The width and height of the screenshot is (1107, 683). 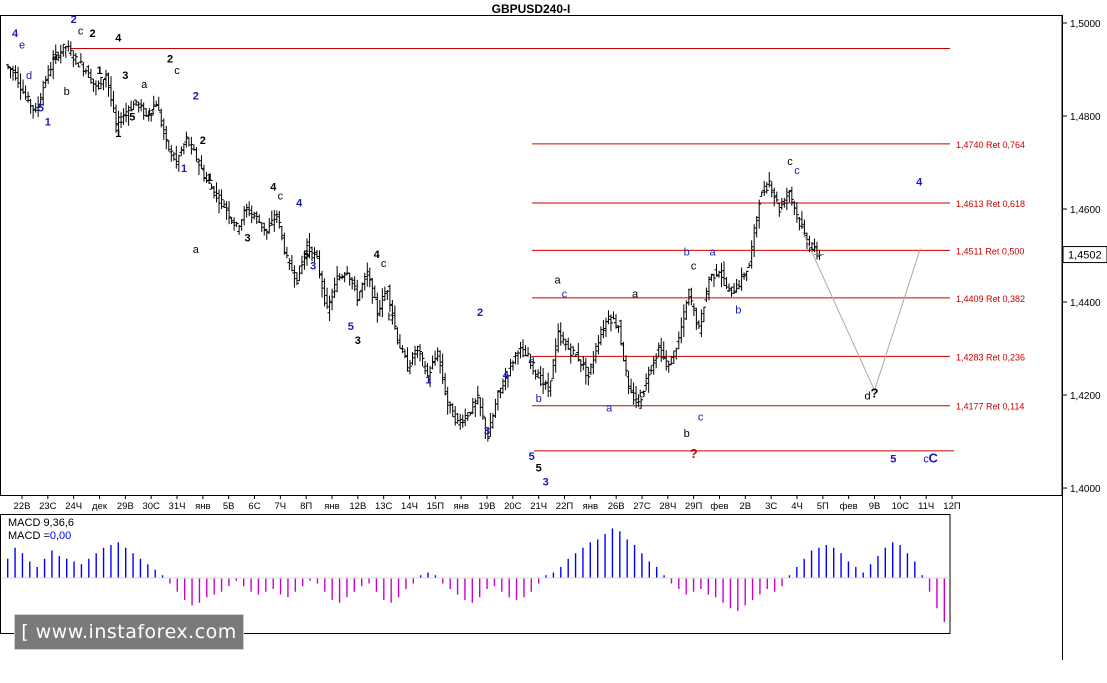 What do you see at coordinates (590, 506) in the screenshot?
I see `x-tick-label: янв` at bounding box center [590, 506].